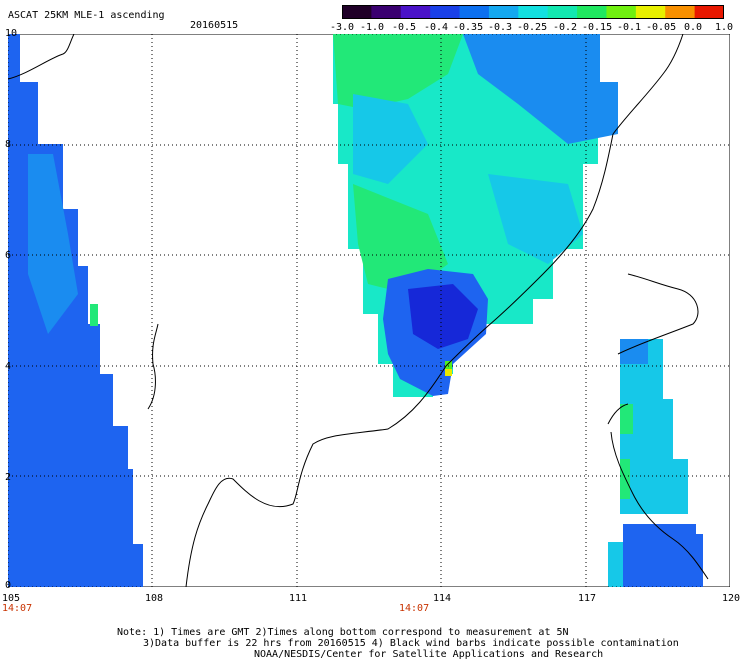 This screenshot has height=660, width=740. Describe the element at coordinates (597, 27) in the screenshot. I see `colorbar-tick-label: -0.15` at that location.